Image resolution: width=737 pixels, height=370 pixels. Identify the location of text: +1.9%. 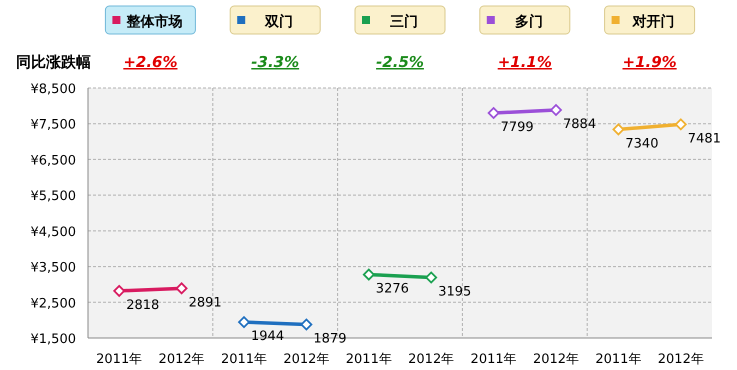
(649, 62).